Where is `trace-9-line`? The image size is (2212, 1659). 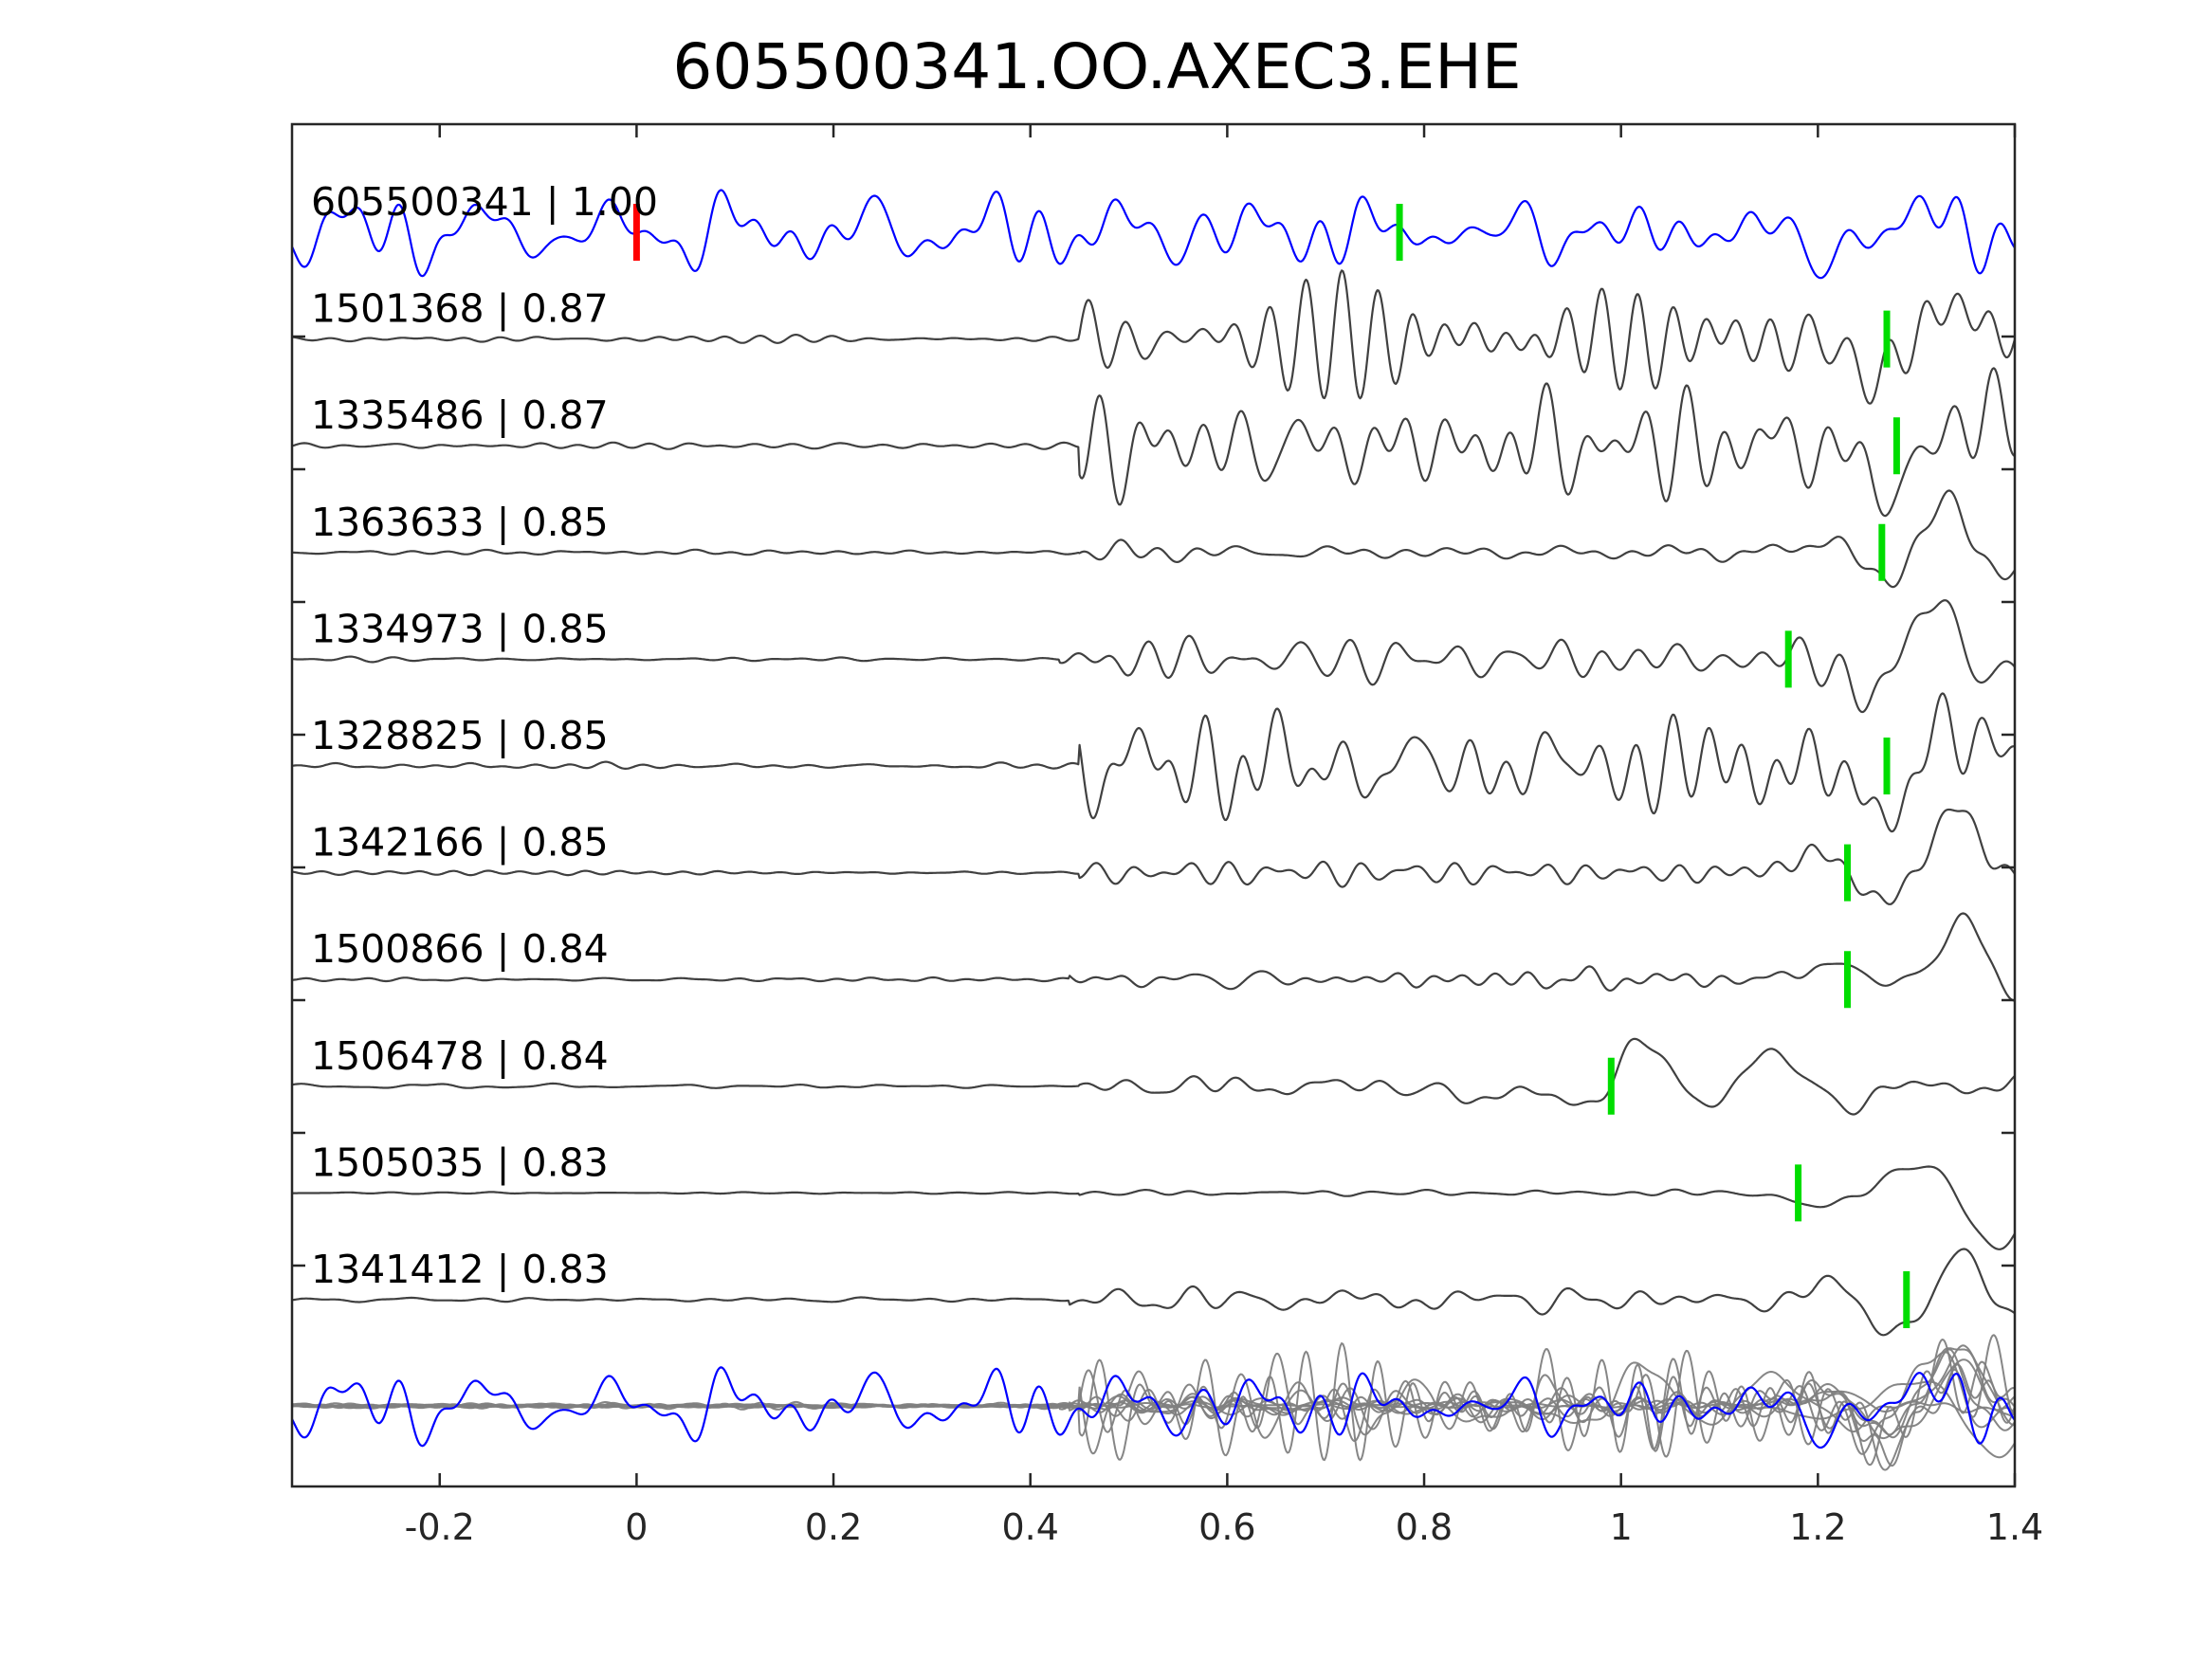
trace-9-line is located at coordinates (1154, 1207).